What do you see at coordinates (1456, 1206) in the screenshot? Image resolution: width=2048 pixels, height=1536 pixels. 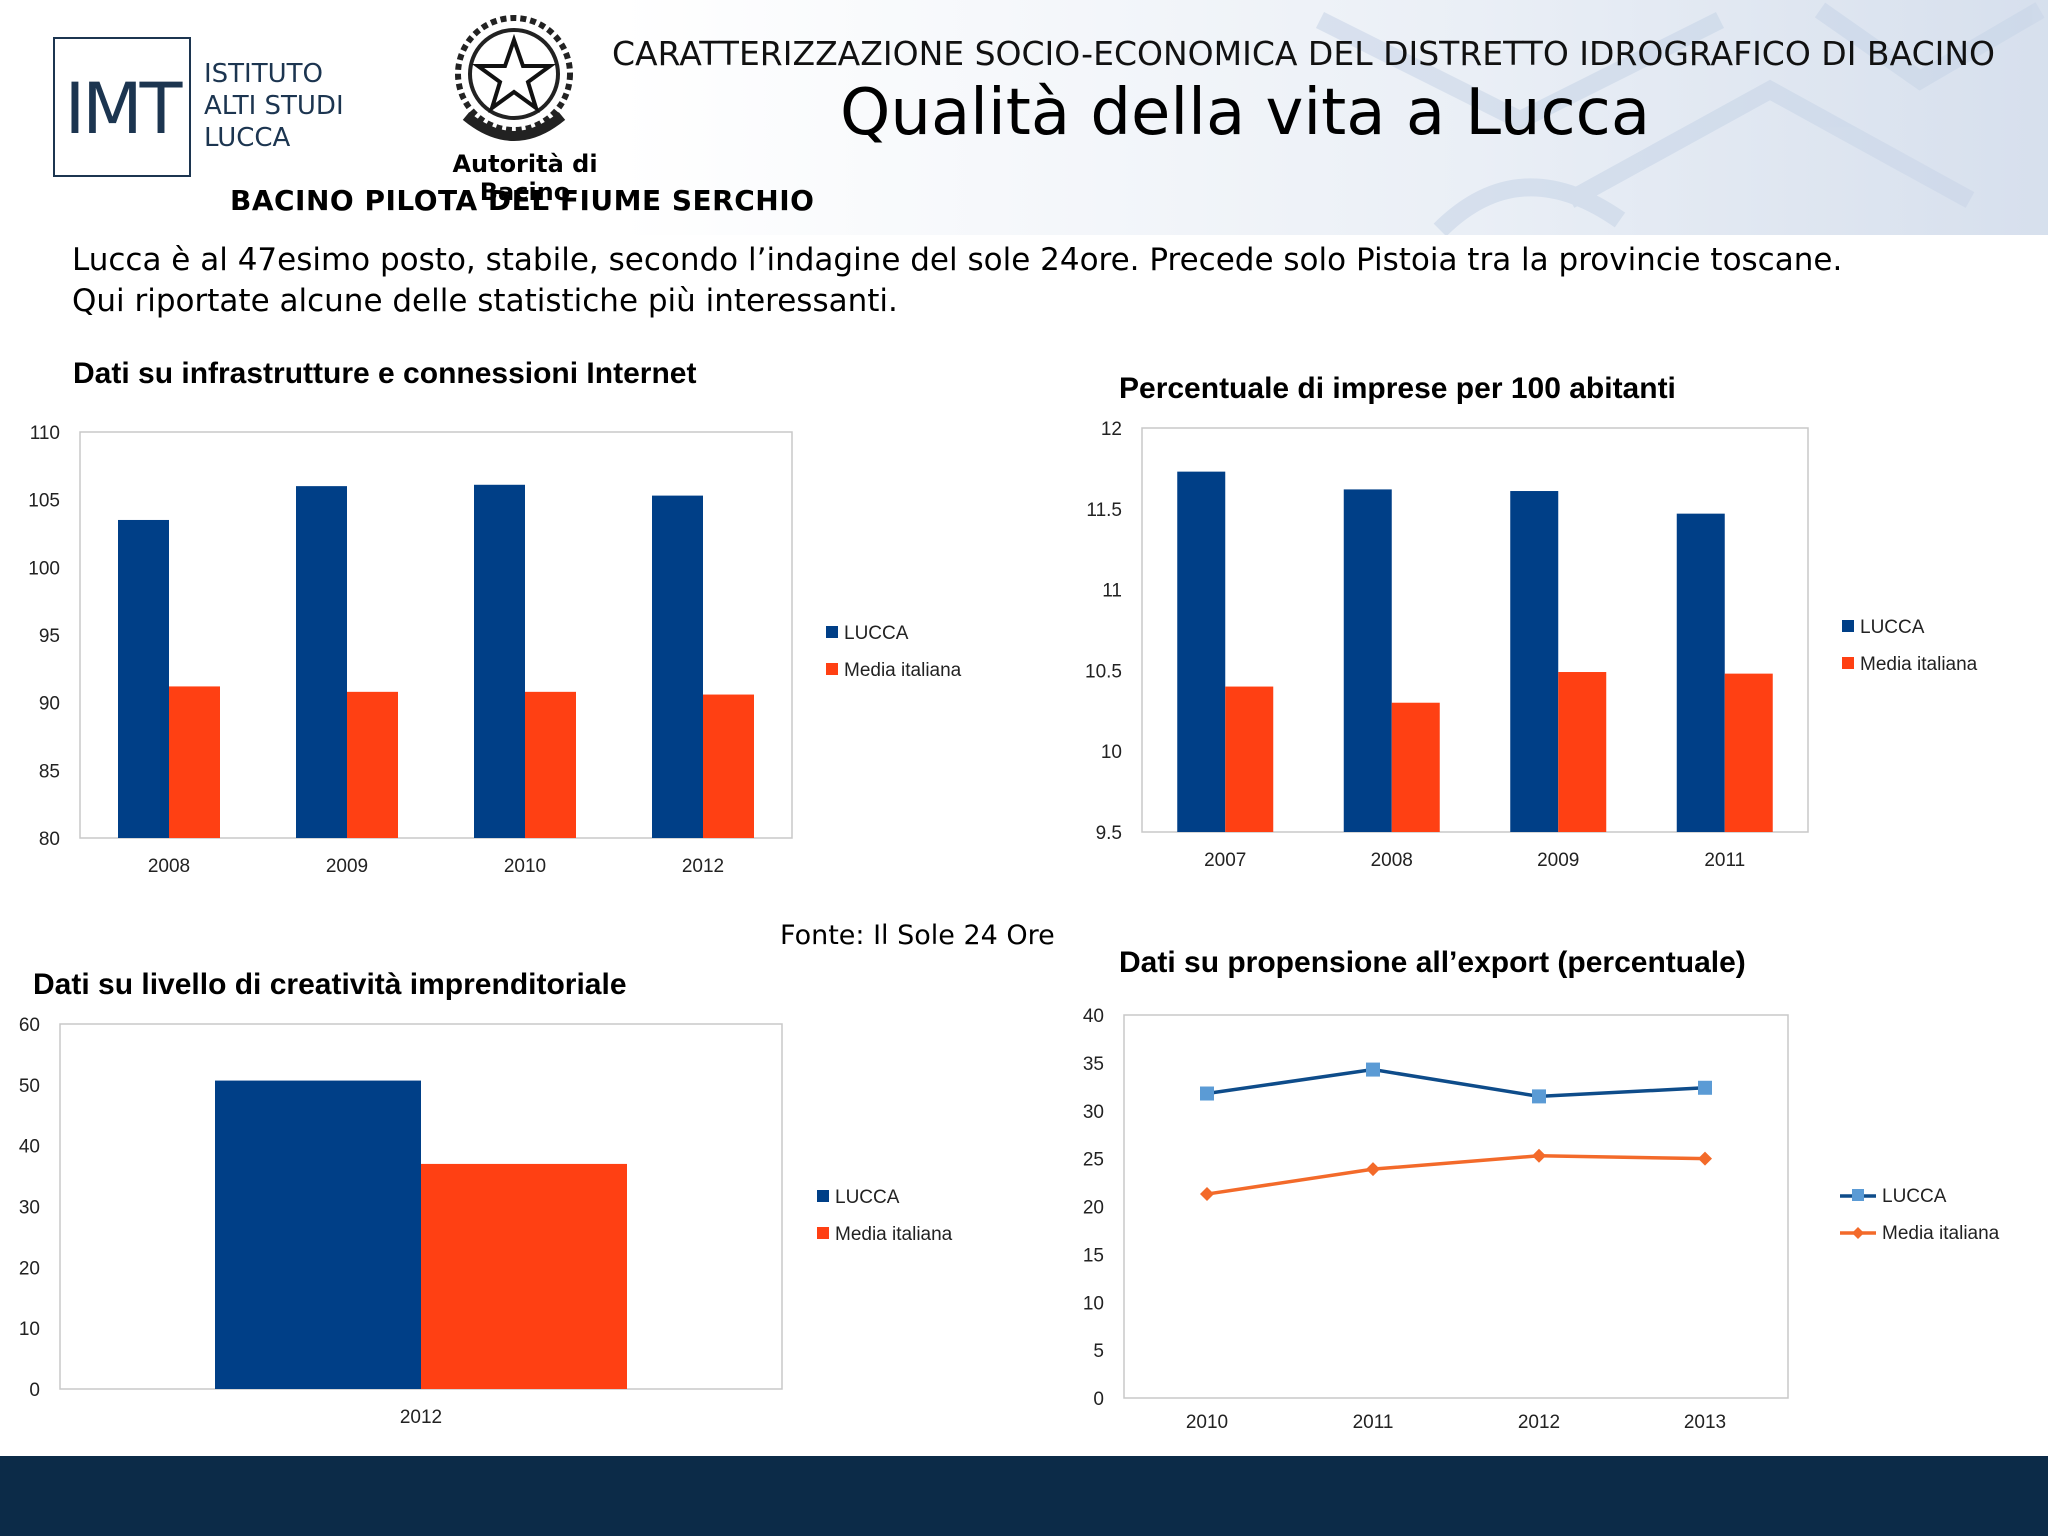 I see `plot-area` at bounding box center [1456, 1206].